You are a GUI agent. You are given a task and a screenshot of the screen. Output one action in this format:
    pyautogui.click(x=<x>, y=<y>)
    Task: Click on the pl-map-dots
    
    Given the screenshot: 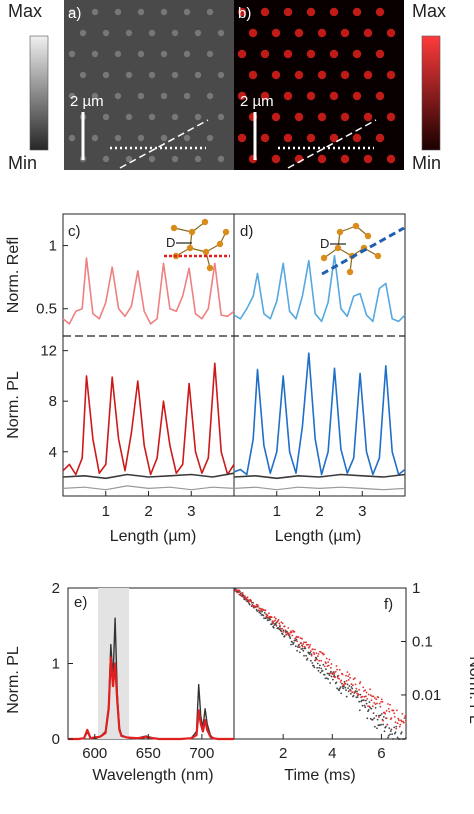 What is the action you would take?
    pyautogui.click(x=316, y=85)
    